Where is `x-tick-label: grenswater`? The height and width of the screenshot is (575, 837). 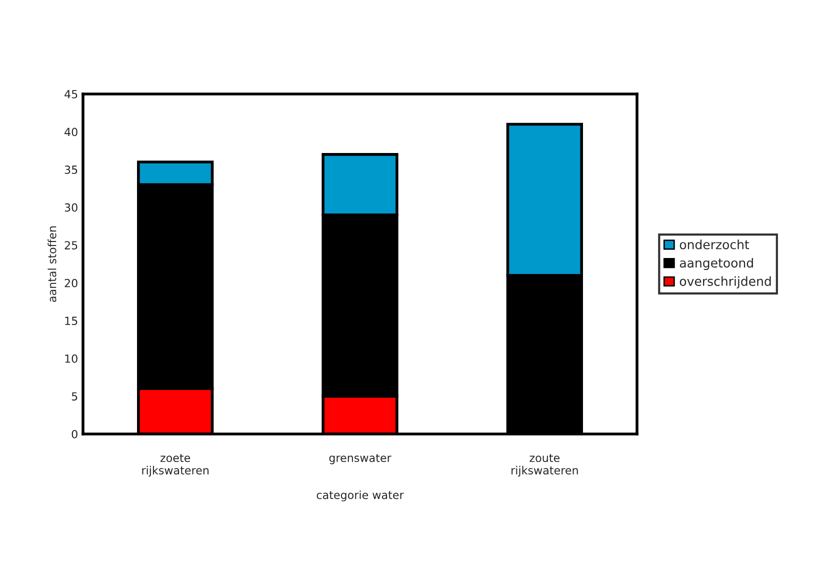
x-tick-label: grenswater is located at coordinates (360, 459).